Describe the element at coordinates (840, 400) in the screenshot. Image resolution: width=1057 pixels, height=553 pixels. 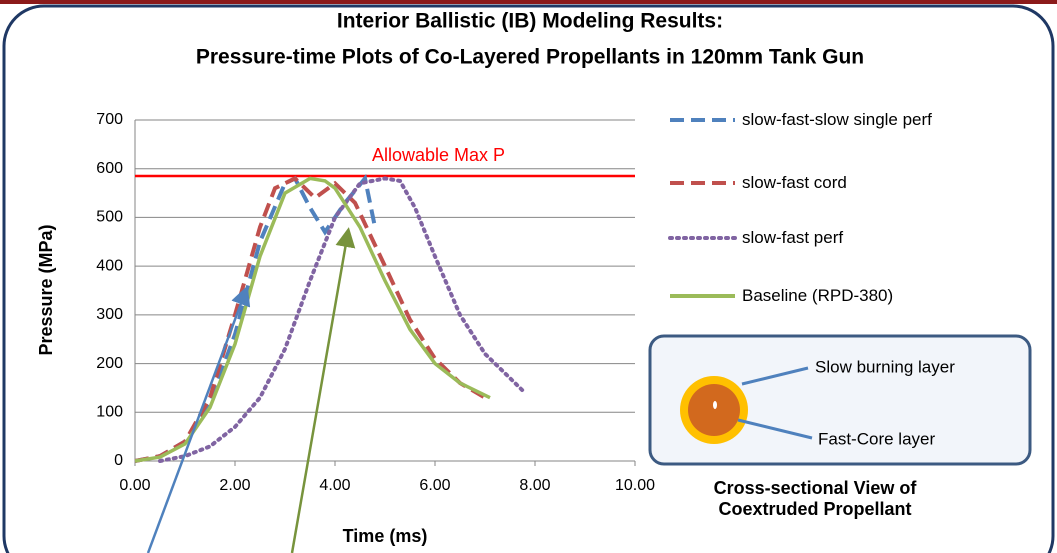
I see `inset-box` at that location.